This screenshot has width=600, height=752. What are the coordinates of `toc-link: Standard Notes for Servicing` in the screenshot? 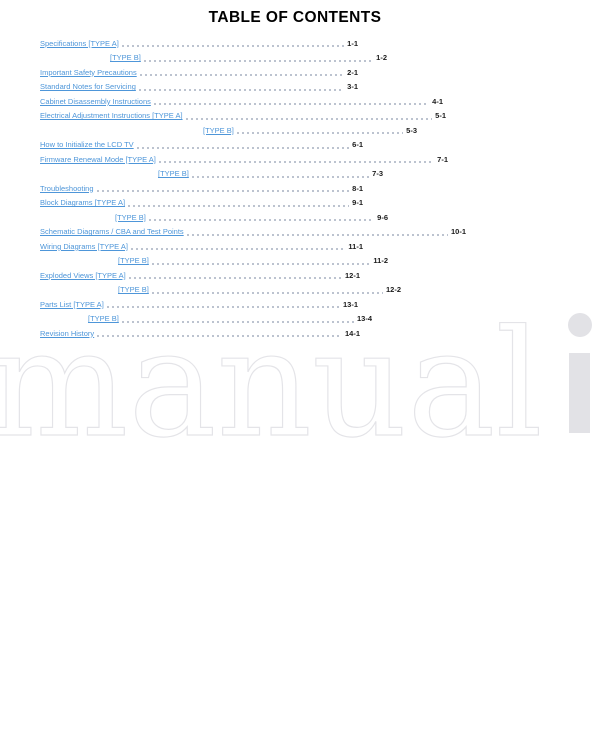 It's located at (88, 87).